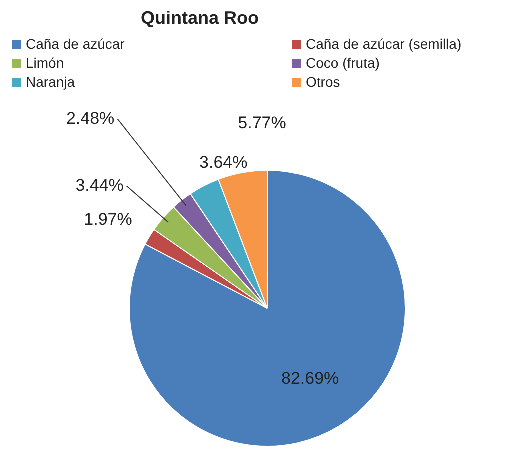 The height and width of the screenshot is (452, 522). Describe the element at coordinates (75, 44) in the screenshot. I see `legend-label: Caña de azúcar` at that location.